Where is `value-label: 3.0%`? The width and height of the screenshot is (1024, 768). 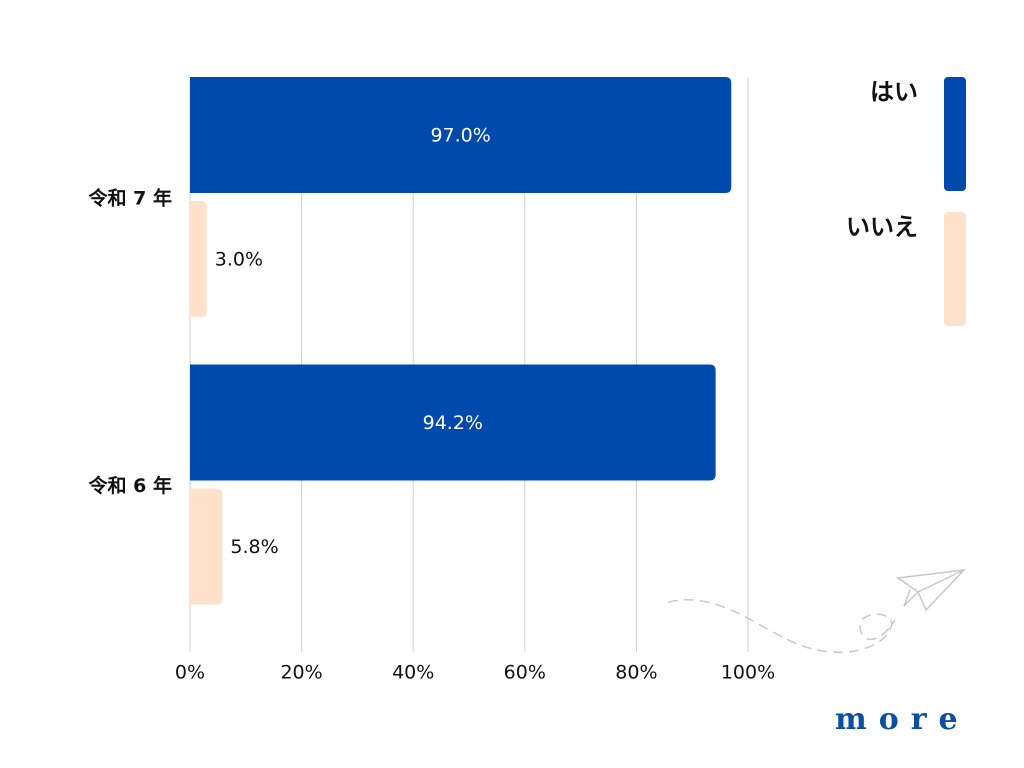 value-label: 3.0% is located at coordinates (239, 260).